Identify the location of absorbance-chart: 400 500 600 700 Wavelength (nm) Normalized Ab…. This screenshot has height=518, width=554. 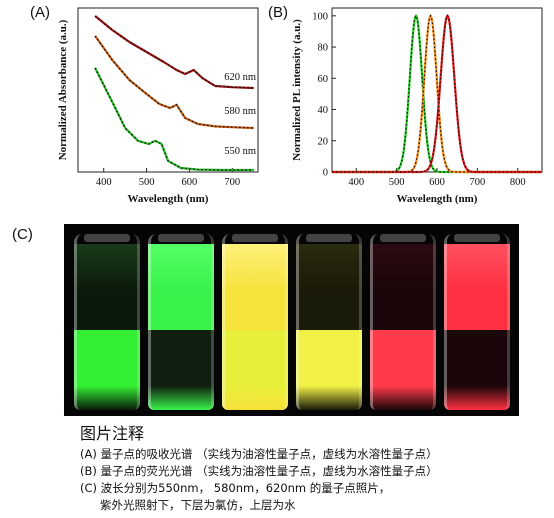
(158, 106).